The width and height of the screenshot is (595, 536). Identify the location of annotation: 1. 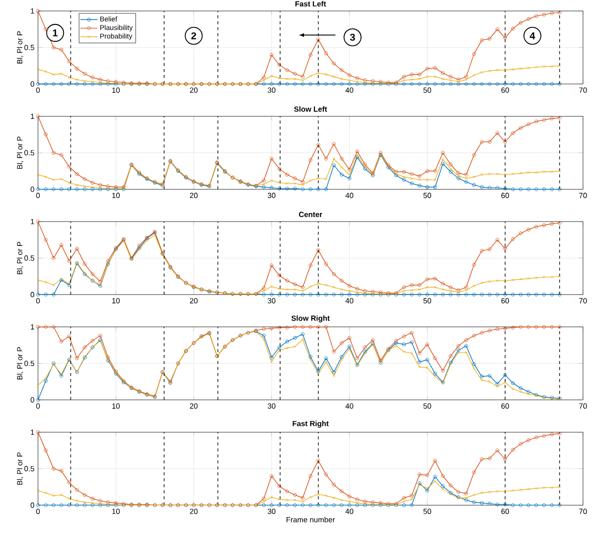
(55, 32).